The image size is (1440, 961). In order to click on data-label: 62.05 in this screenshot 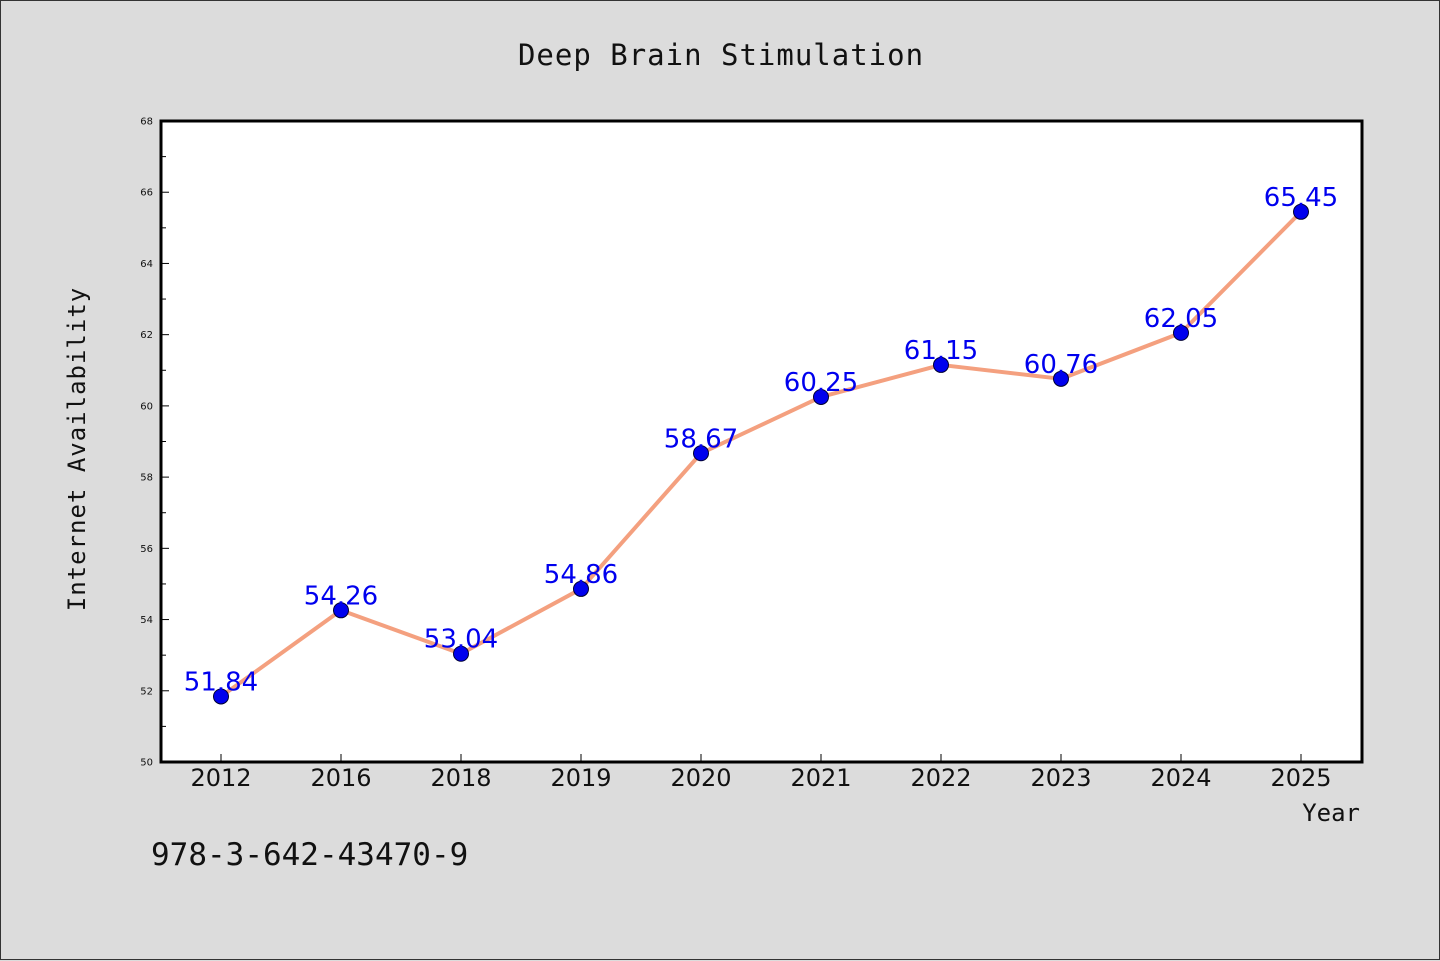, I will do `click(1181, 319)`.